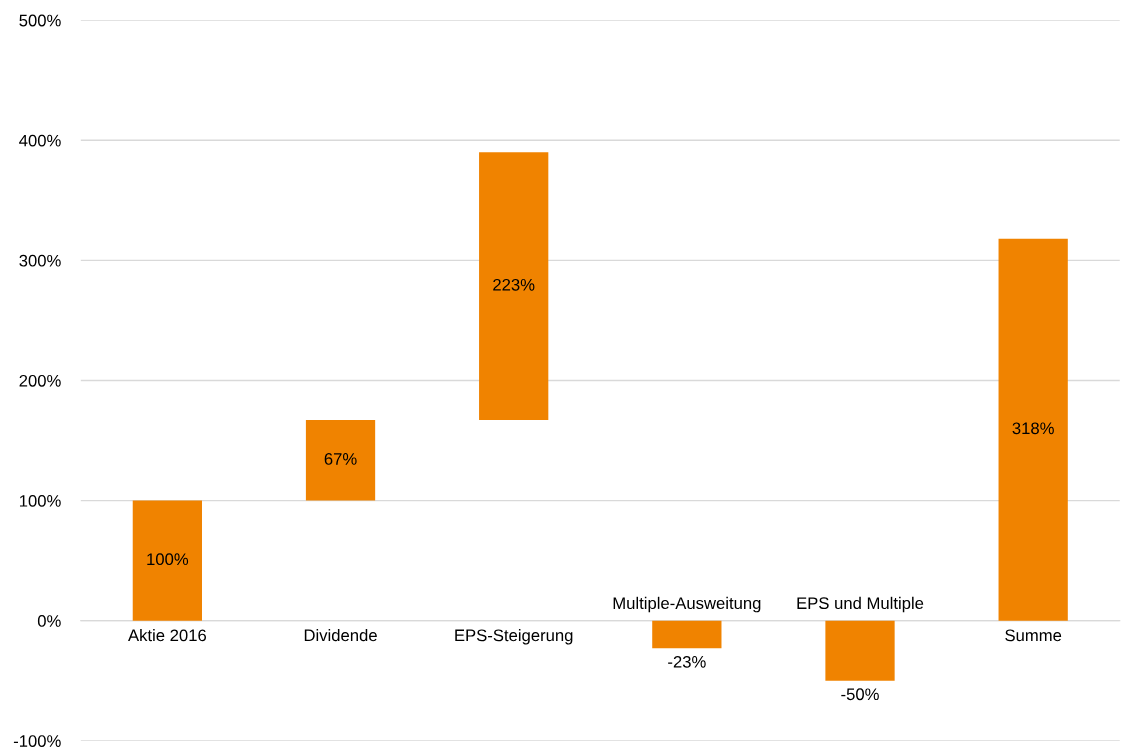 The width and height of the screenshot is (1122, 749). Describe the element at coordinates (687, 604) in the screenshot. I see `x-tick-label: Multiple-Ausweitung` at that location.